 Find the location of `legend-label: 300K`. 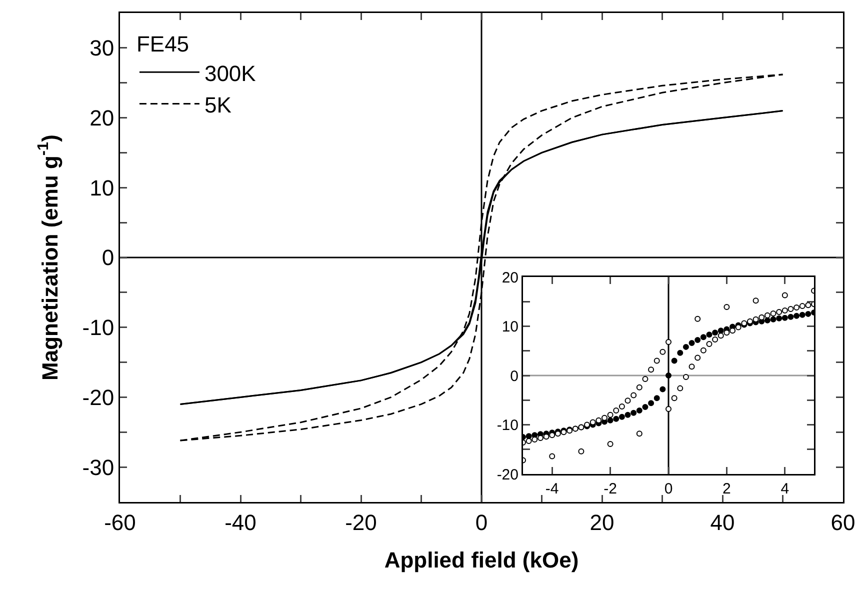

legend-label: 300K is located at coordinates (230, 73).